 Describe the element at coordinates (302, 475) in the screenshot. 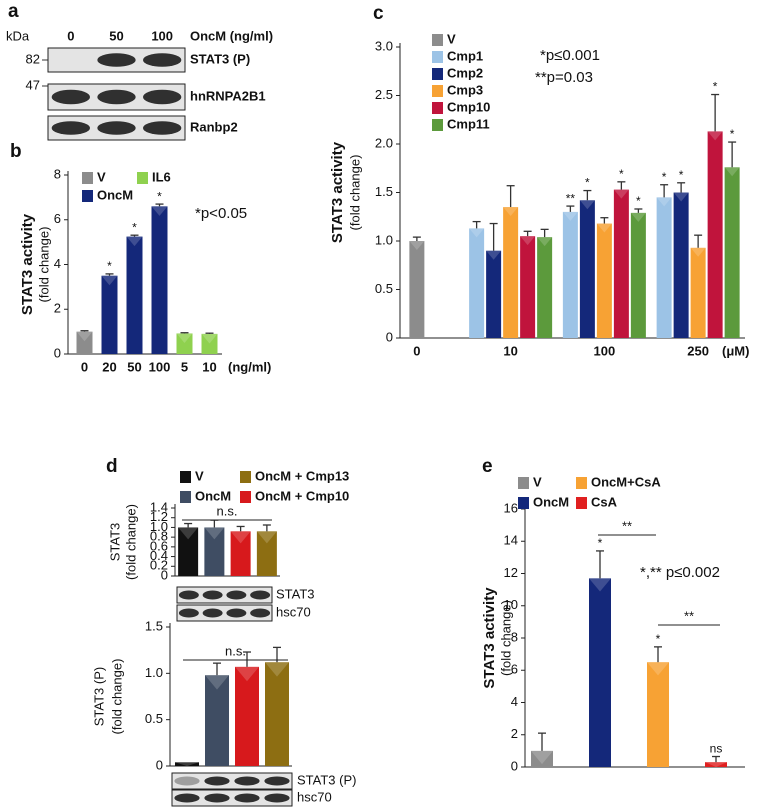

I see `legend-label: OncM + Cmp13` at that location.